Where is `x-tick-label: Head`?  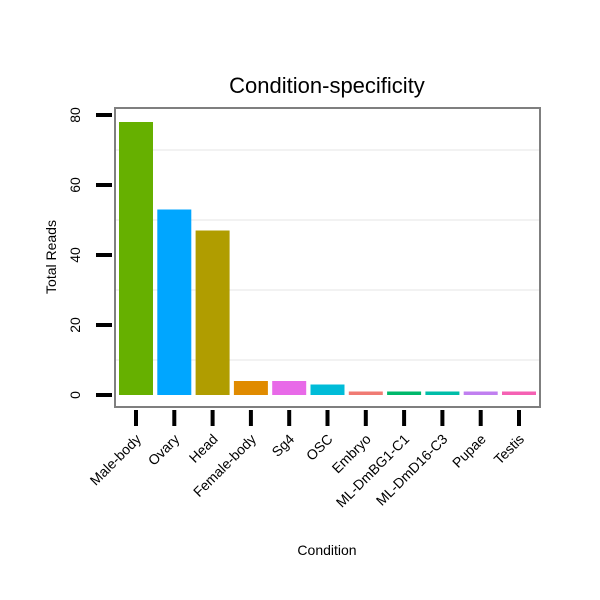 x-tick-label: Head is located at coordinates (203, 448).